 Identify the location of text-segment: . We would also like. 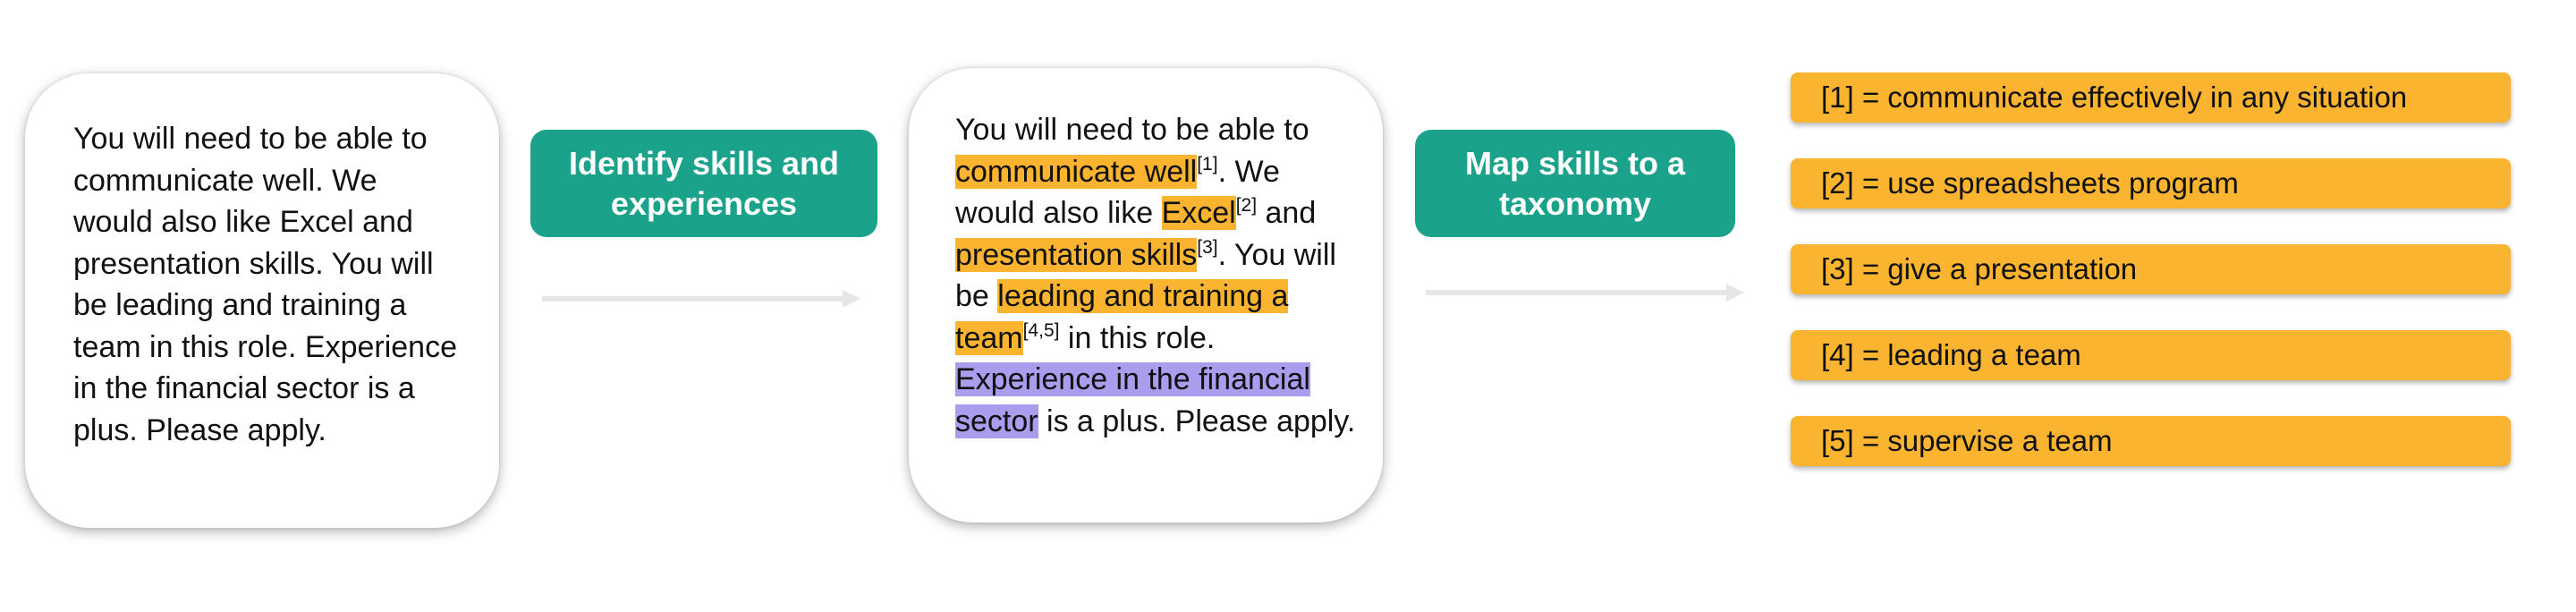
(1117, 192).